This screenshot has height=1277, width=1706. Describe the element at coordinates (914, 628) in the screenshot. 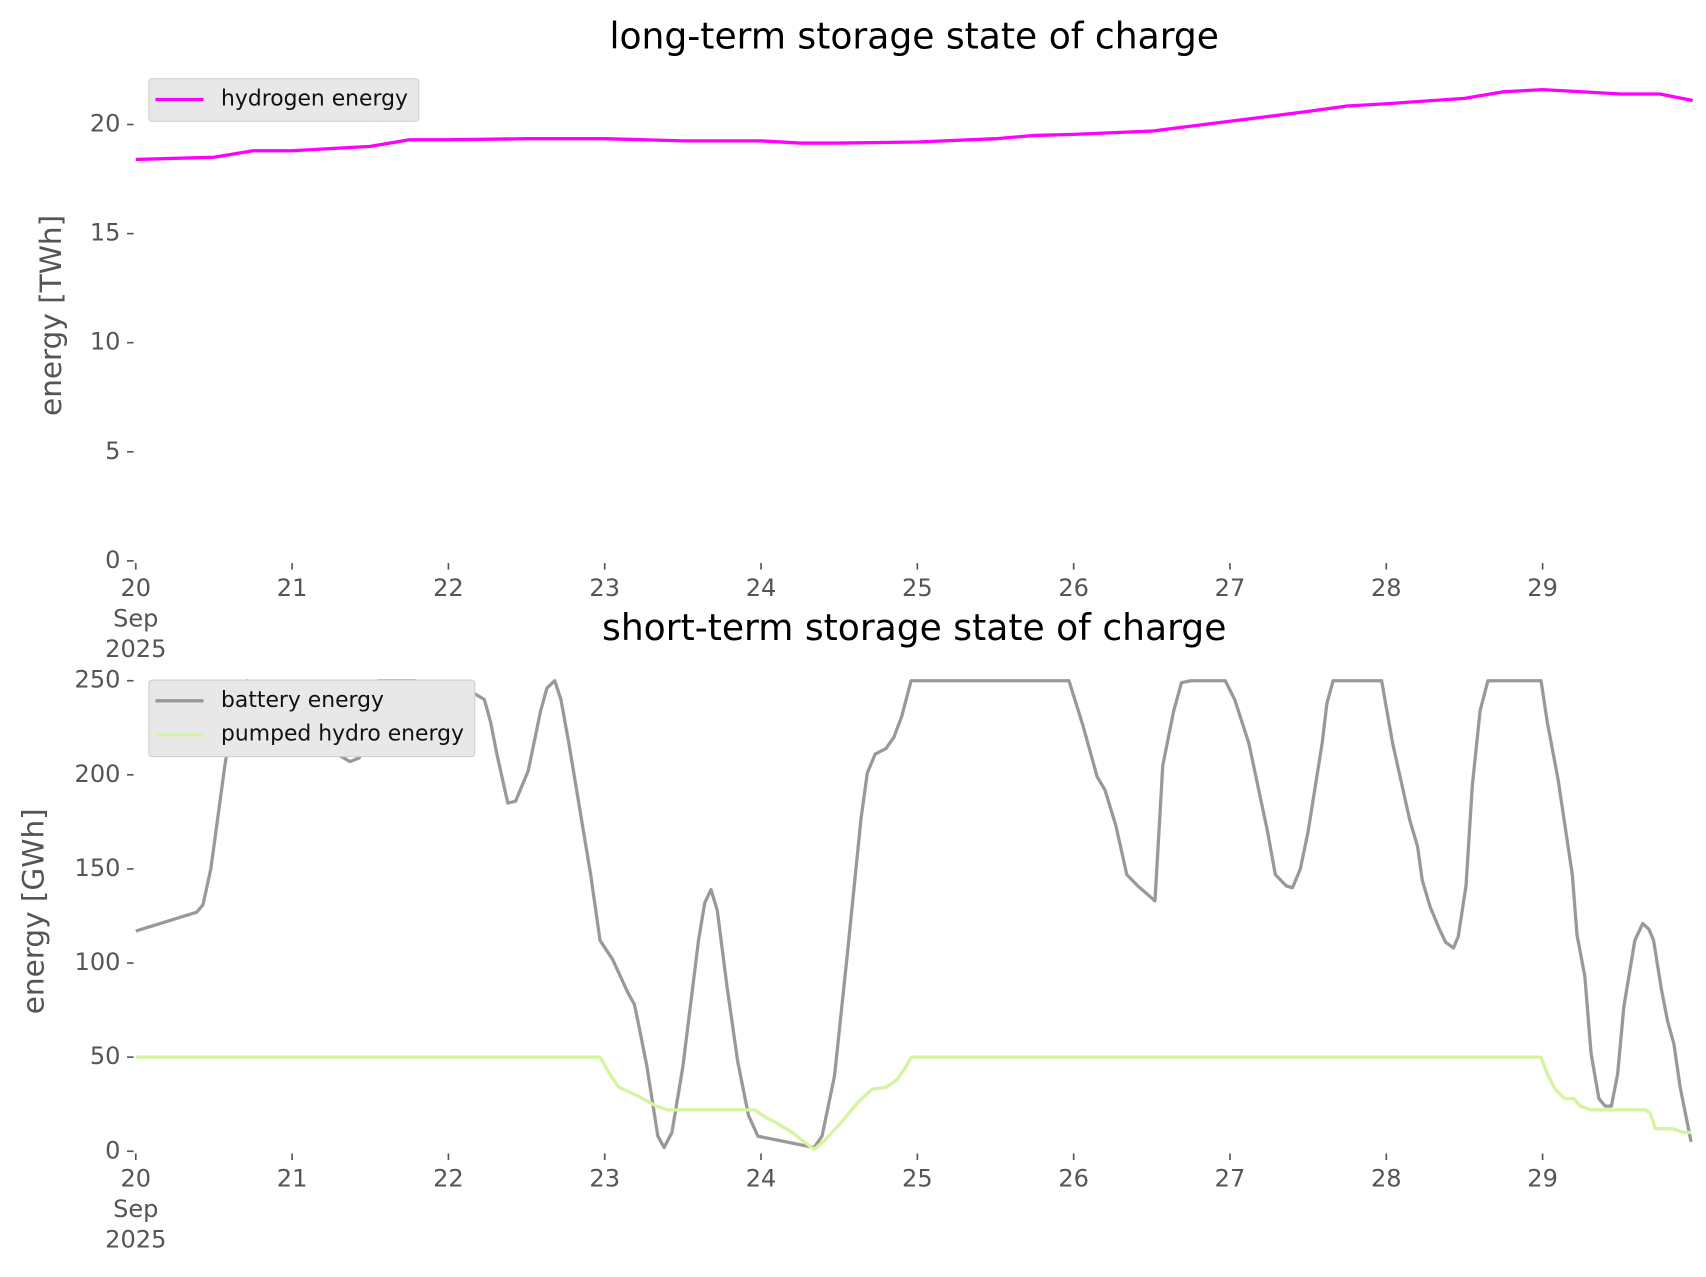

I see `chart-title: short-term storage state of charge` at that location.